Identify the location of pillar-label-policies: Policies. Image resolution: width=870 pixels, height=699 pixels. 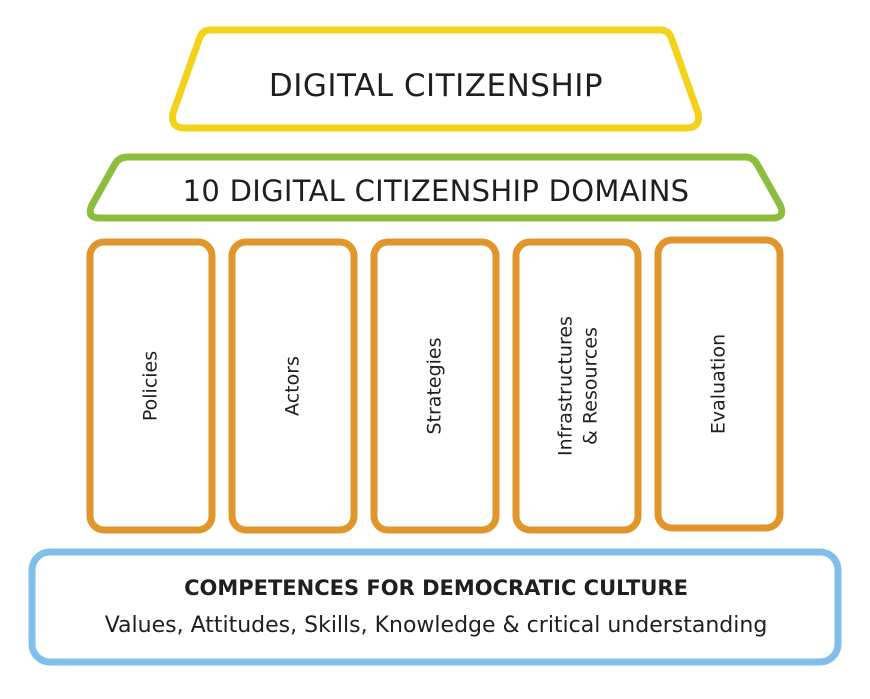
(151, 386).